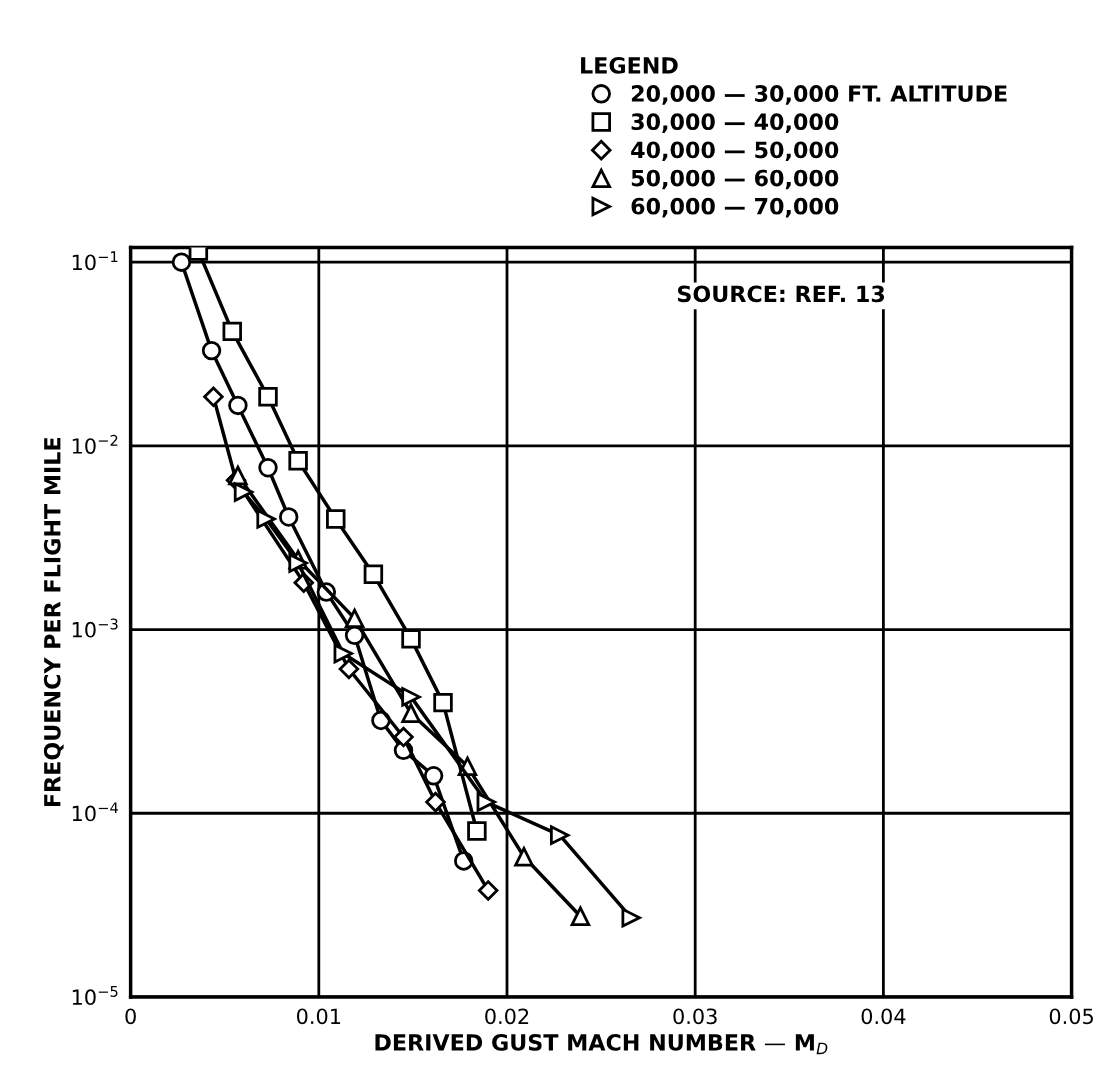  I want to click on y-axis-title: FREQUENCY PER FLIGHT MILE, so click(53, 622).